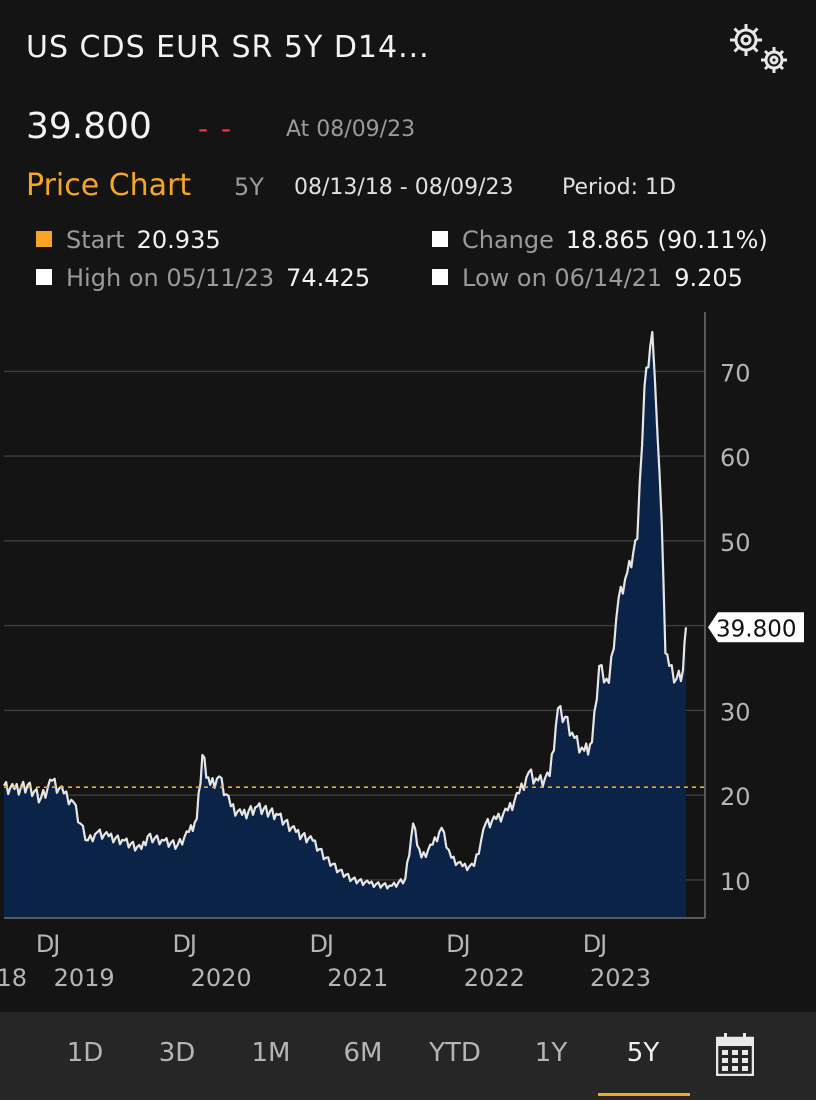 The height and width of the screenshot is (1100, 816). I want to click on x-tick-label-3: J, so click(192, 944).